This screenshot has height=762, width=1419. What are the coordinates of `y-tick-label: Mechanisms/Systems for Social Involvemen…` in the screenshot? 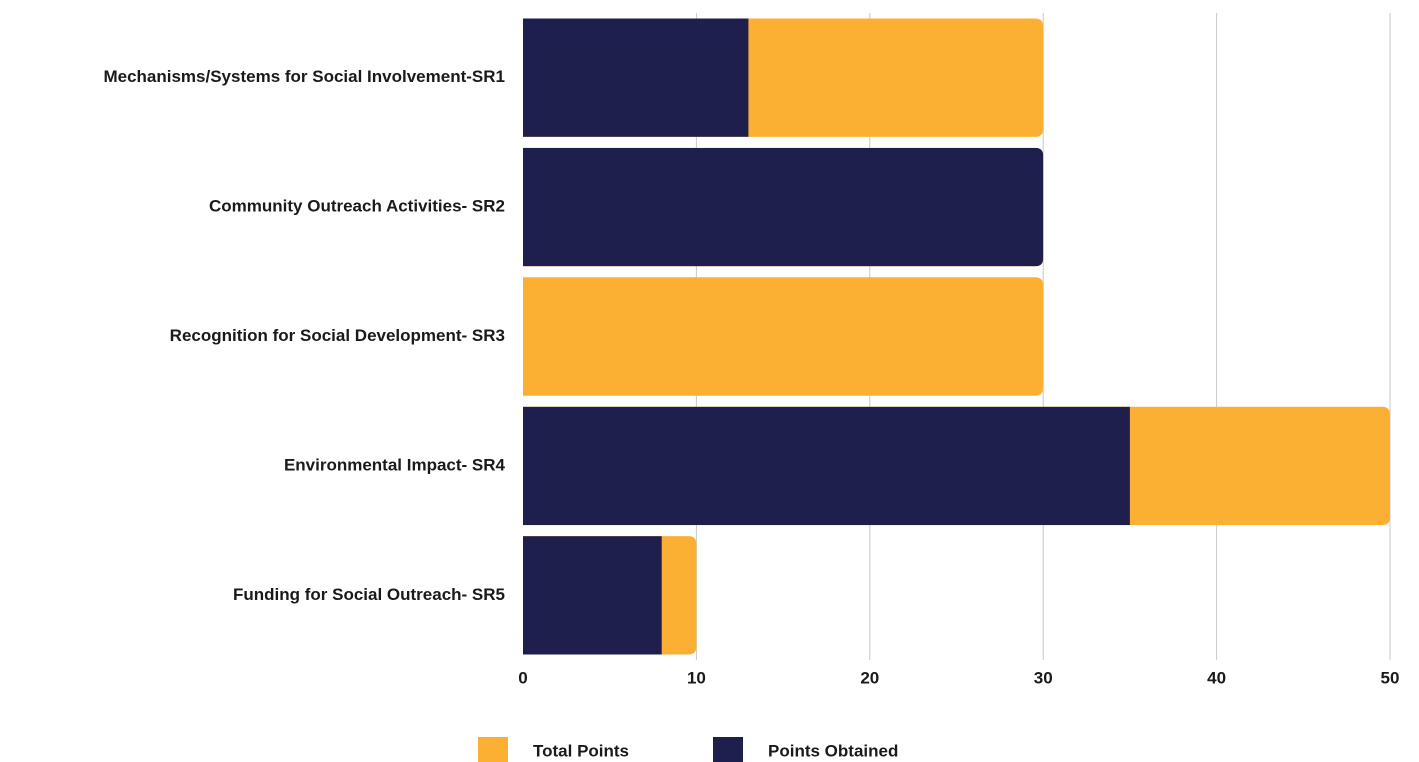 It's located at (304, 76).